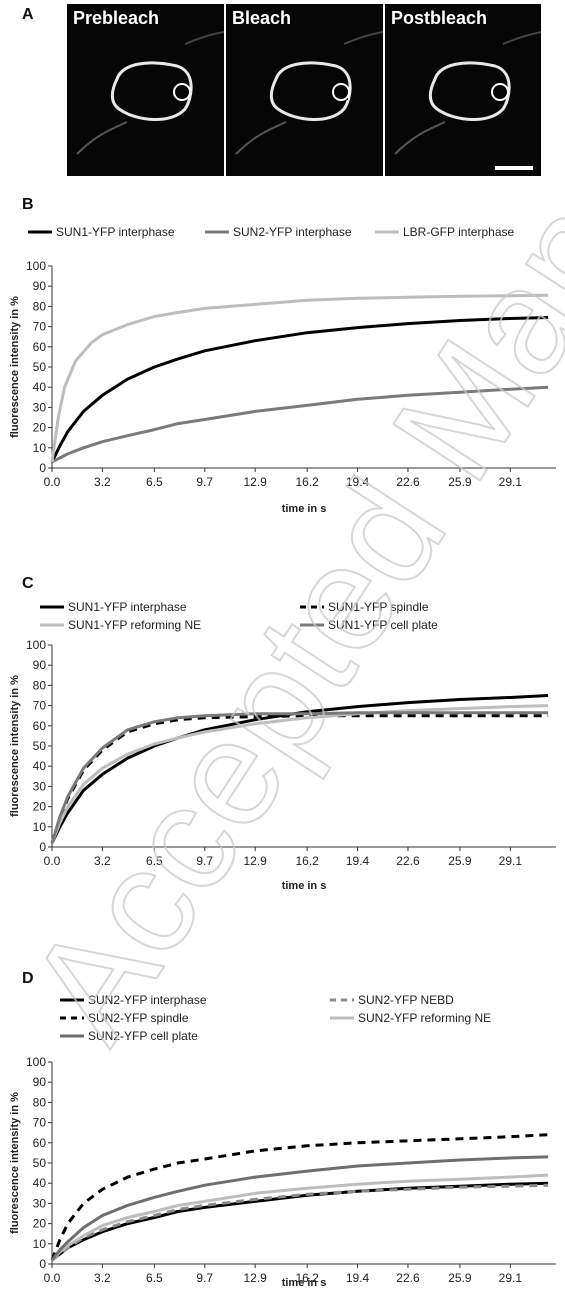  I want to click on legend-entry: SUN2-YFP NEBD, so click(406, 1000).